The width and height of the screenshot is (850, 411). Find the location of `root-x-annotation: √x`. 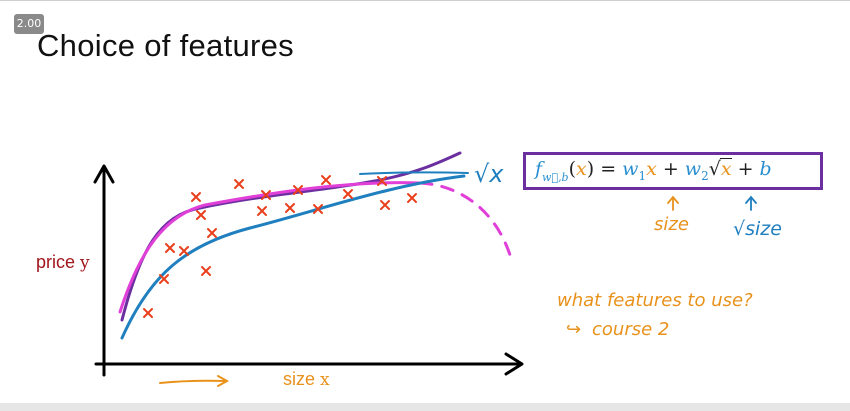

root-x-annotation: √x is located at coordinates (489, 174).